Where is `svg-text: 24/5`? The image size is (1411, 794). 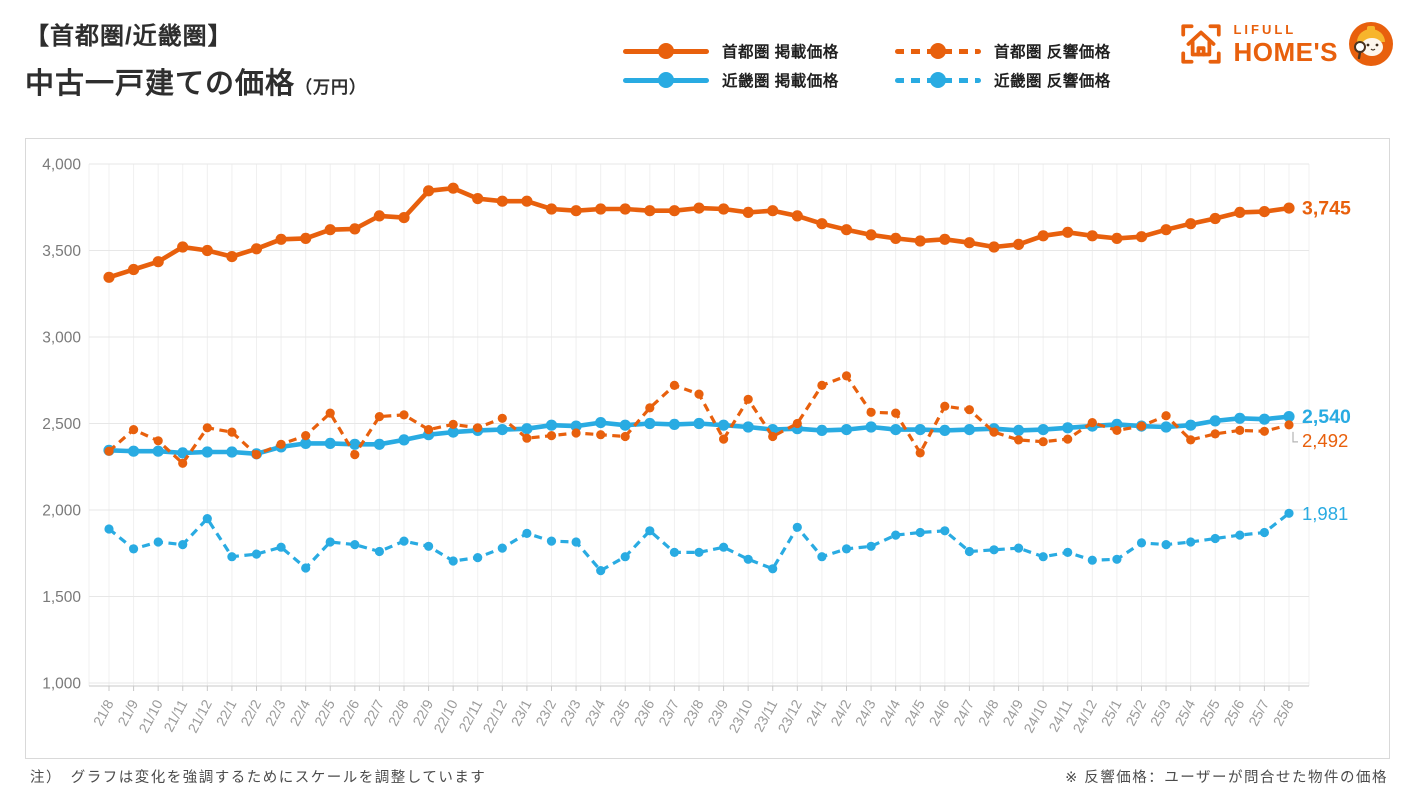
svg-text: 24/5 is located at coordinates (914, 713).